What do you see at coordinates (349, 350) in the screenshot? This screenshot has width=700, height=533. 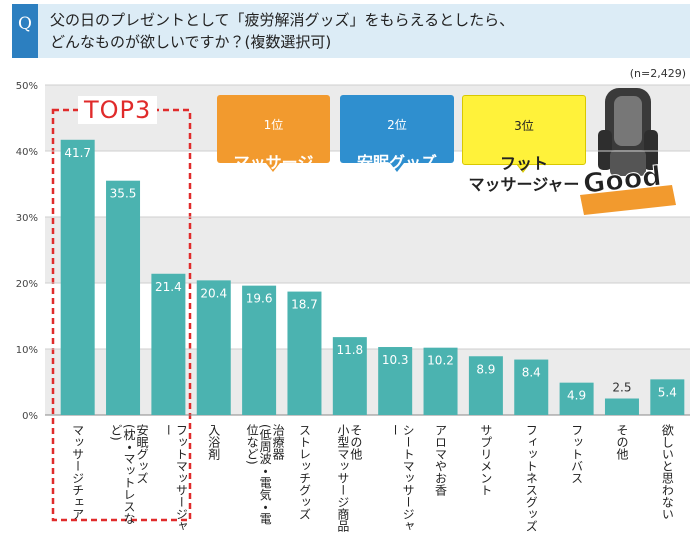 I see `value-label: 11.8` at bounding box center [349, 350].